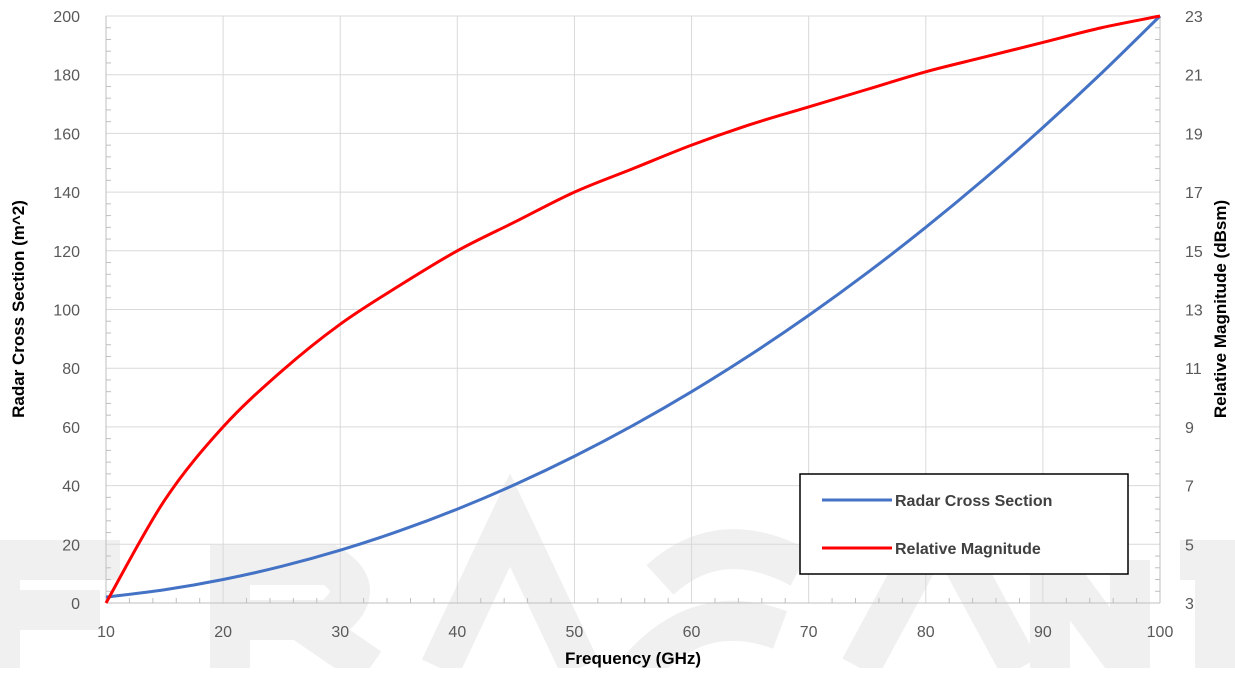  I want to click on legend: Radar Cross Section Relative Magnitude, so click(964, 524).